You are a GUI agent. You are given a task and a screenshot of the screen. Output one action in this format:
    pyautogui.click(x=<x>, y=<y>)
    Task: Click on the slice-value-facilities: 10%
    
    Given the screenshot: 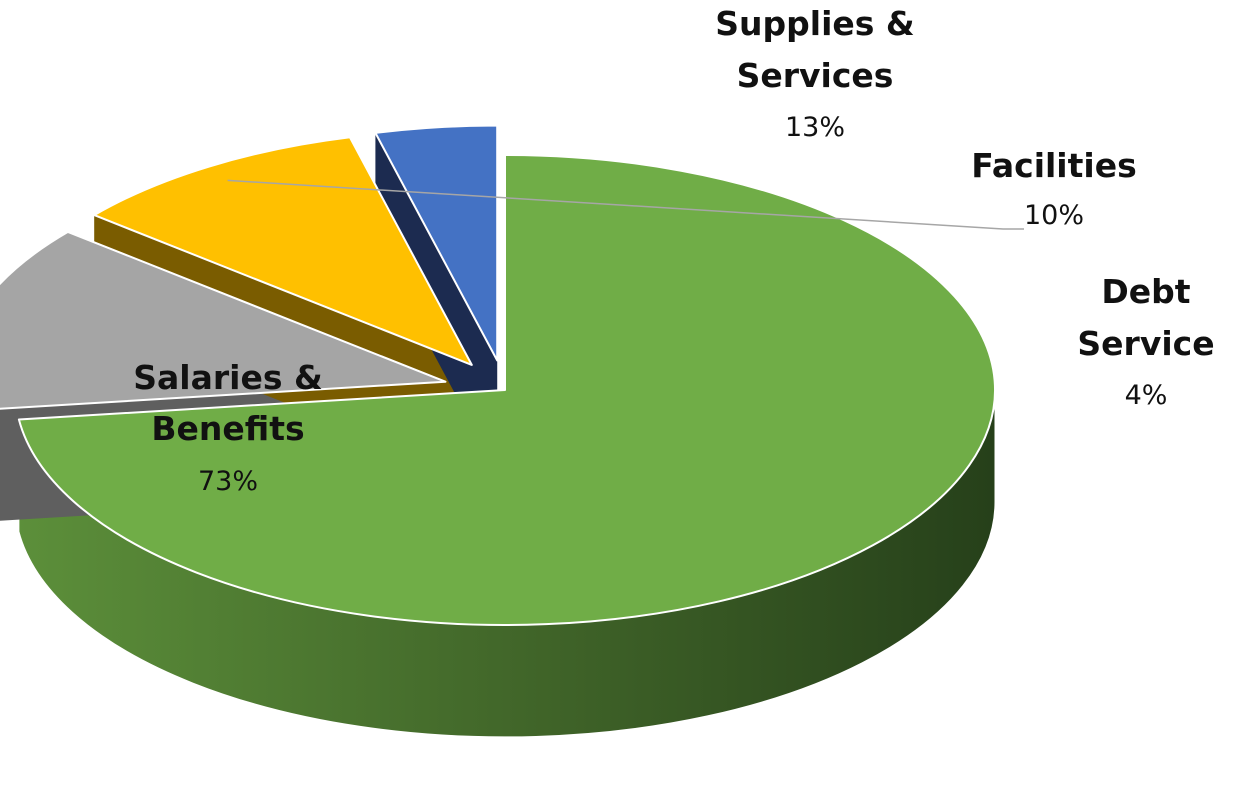 What is the action you would take?
    pyautogui.click(x=1054, y=215)
    